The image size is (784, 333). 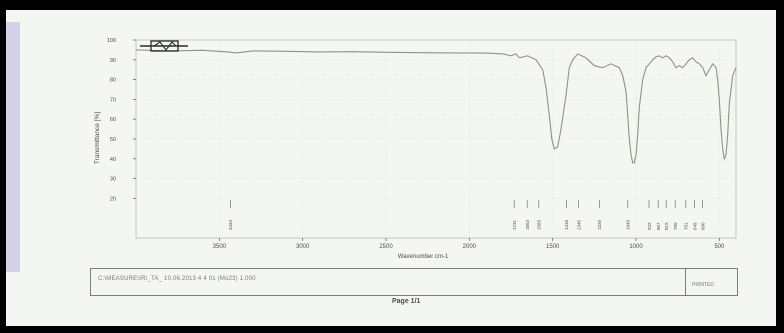 What do you see at coordinates (113, 180) in the screenshot?
I see `y-tick-label: 30` at bounding box center [113, 180].